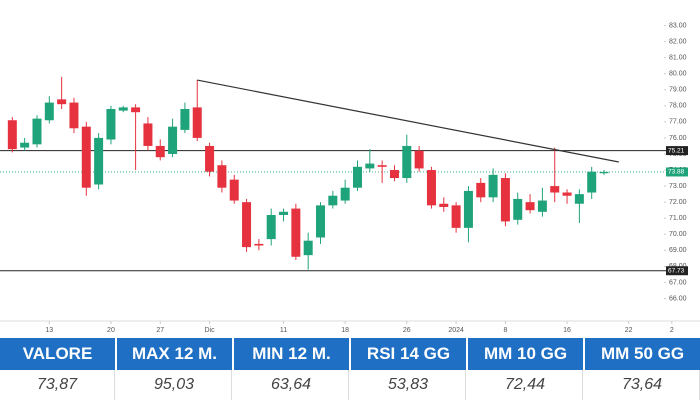 Image resolution: width=700 pixels, height=400 pixels. I want to click on y-tick-label: 81.00, so click(678, 57).